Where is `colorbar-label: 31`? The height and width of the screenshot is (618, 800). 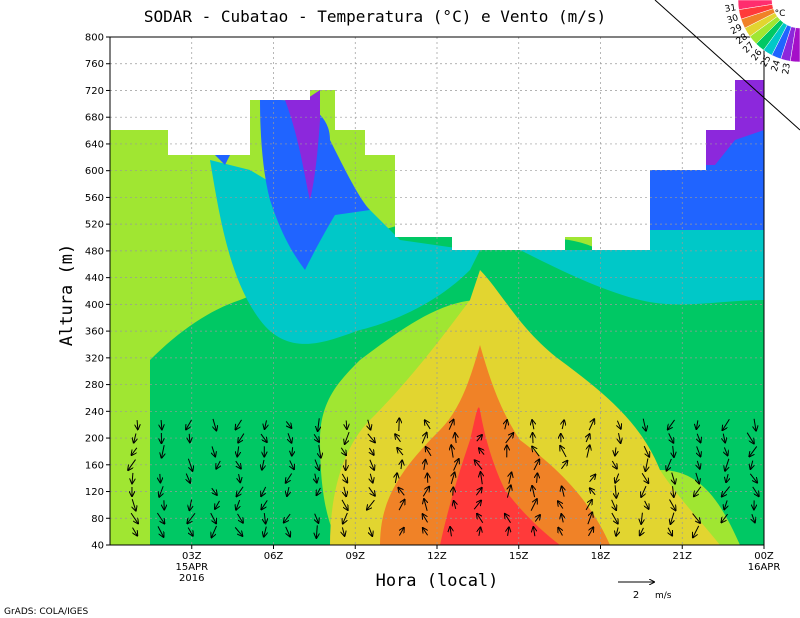
colorbar-label: 31 is located at coordinates (730, 9).